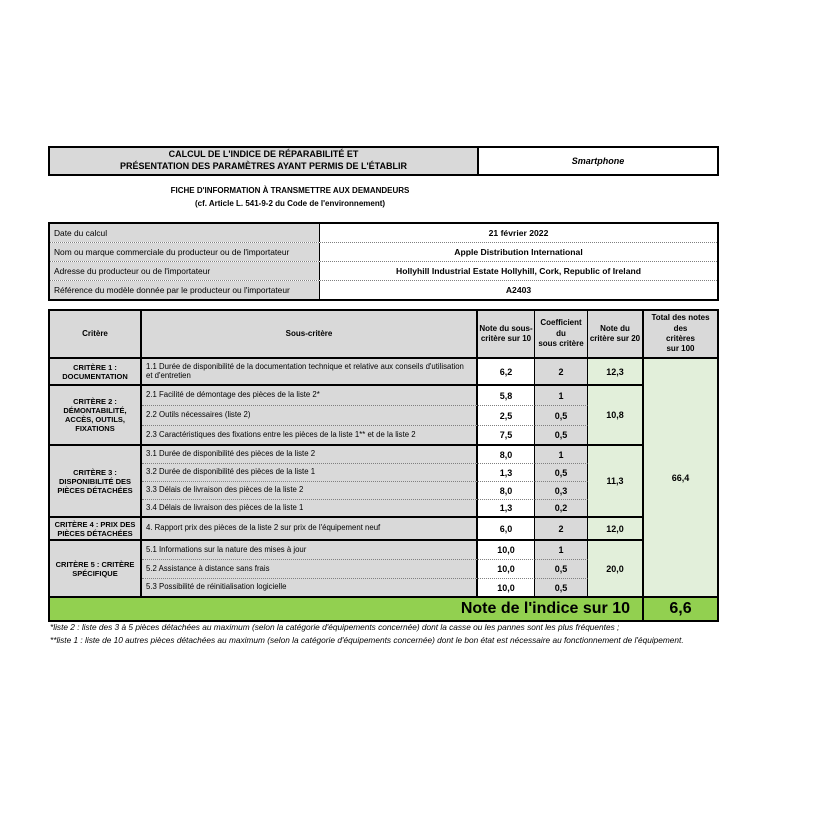 The width and height of the screenshot is (815, 815). What do you see at coordinates (96, 335) in the screenshot?
I see `column-header-criterion: Critère` at bounding box center [96, 335].